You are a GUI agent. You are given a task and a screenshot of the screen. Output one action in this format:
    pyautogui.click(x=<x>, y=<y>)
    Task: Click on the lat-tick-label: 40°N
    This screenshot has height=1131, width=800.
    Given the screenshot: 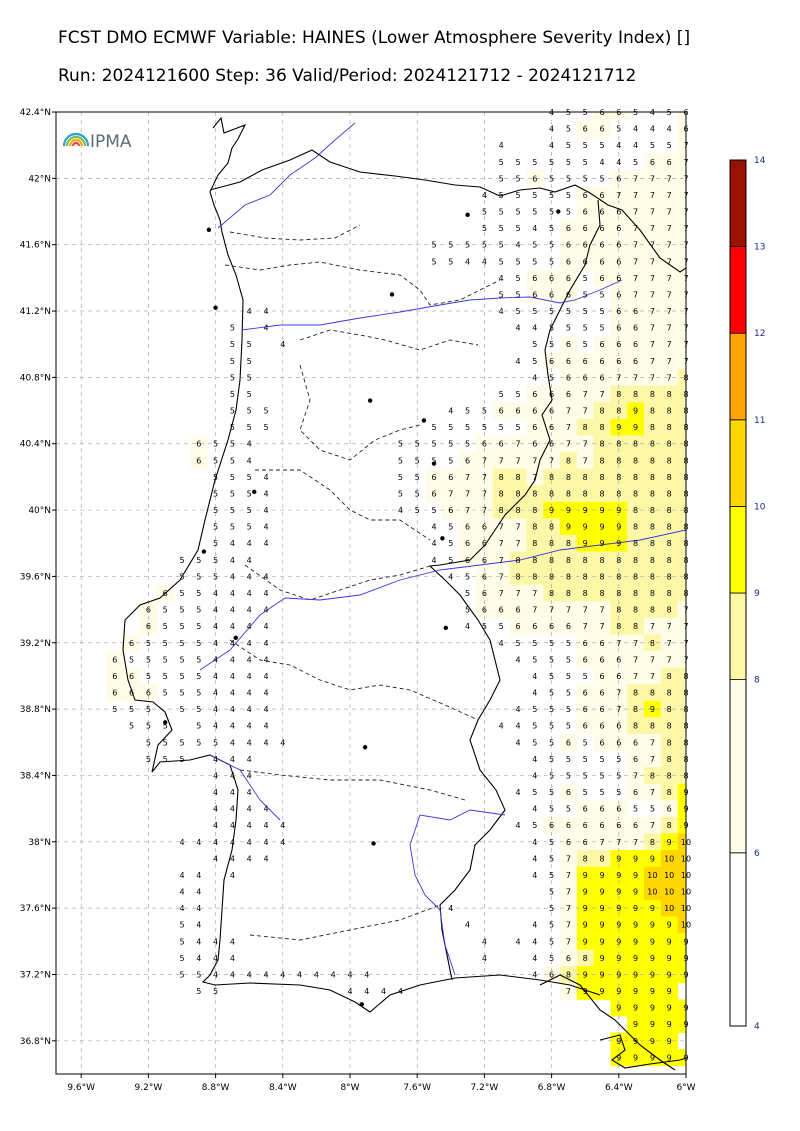 What is the action you would take?
    pyautogui.click(x=39, y=511)
    